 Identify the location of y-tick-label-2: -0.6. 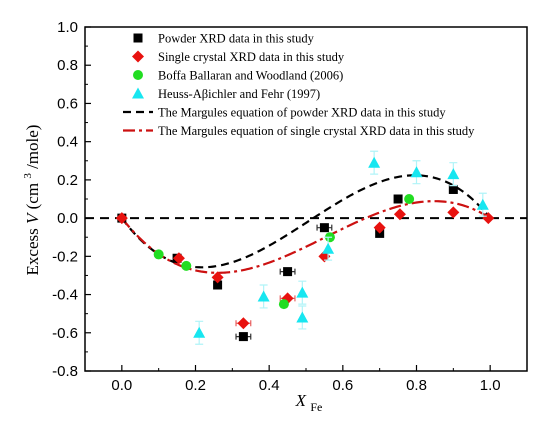
(65, 333).